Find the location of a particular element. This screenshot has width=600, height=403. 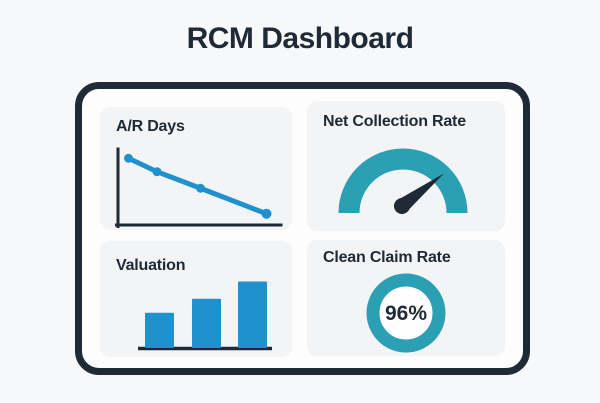

card-title-ar-days: A/R Days is located at coordinates (150, 126).